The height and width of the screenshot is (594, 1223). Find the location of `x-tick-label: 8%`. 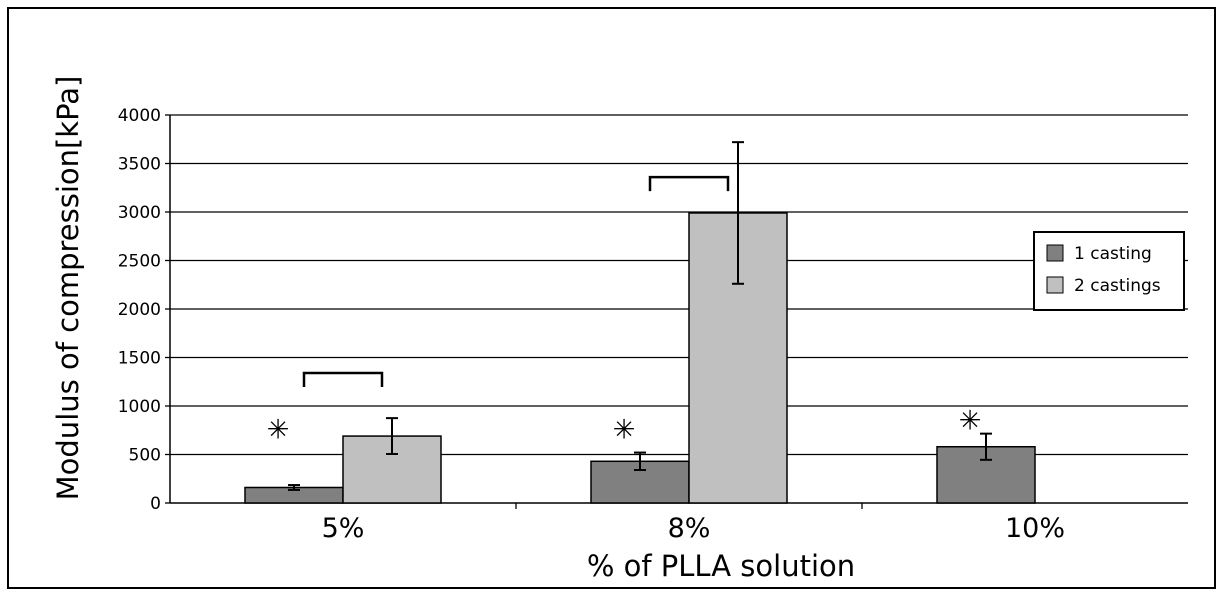

x-tick-label: 8% is located at coordinates (689, 528).